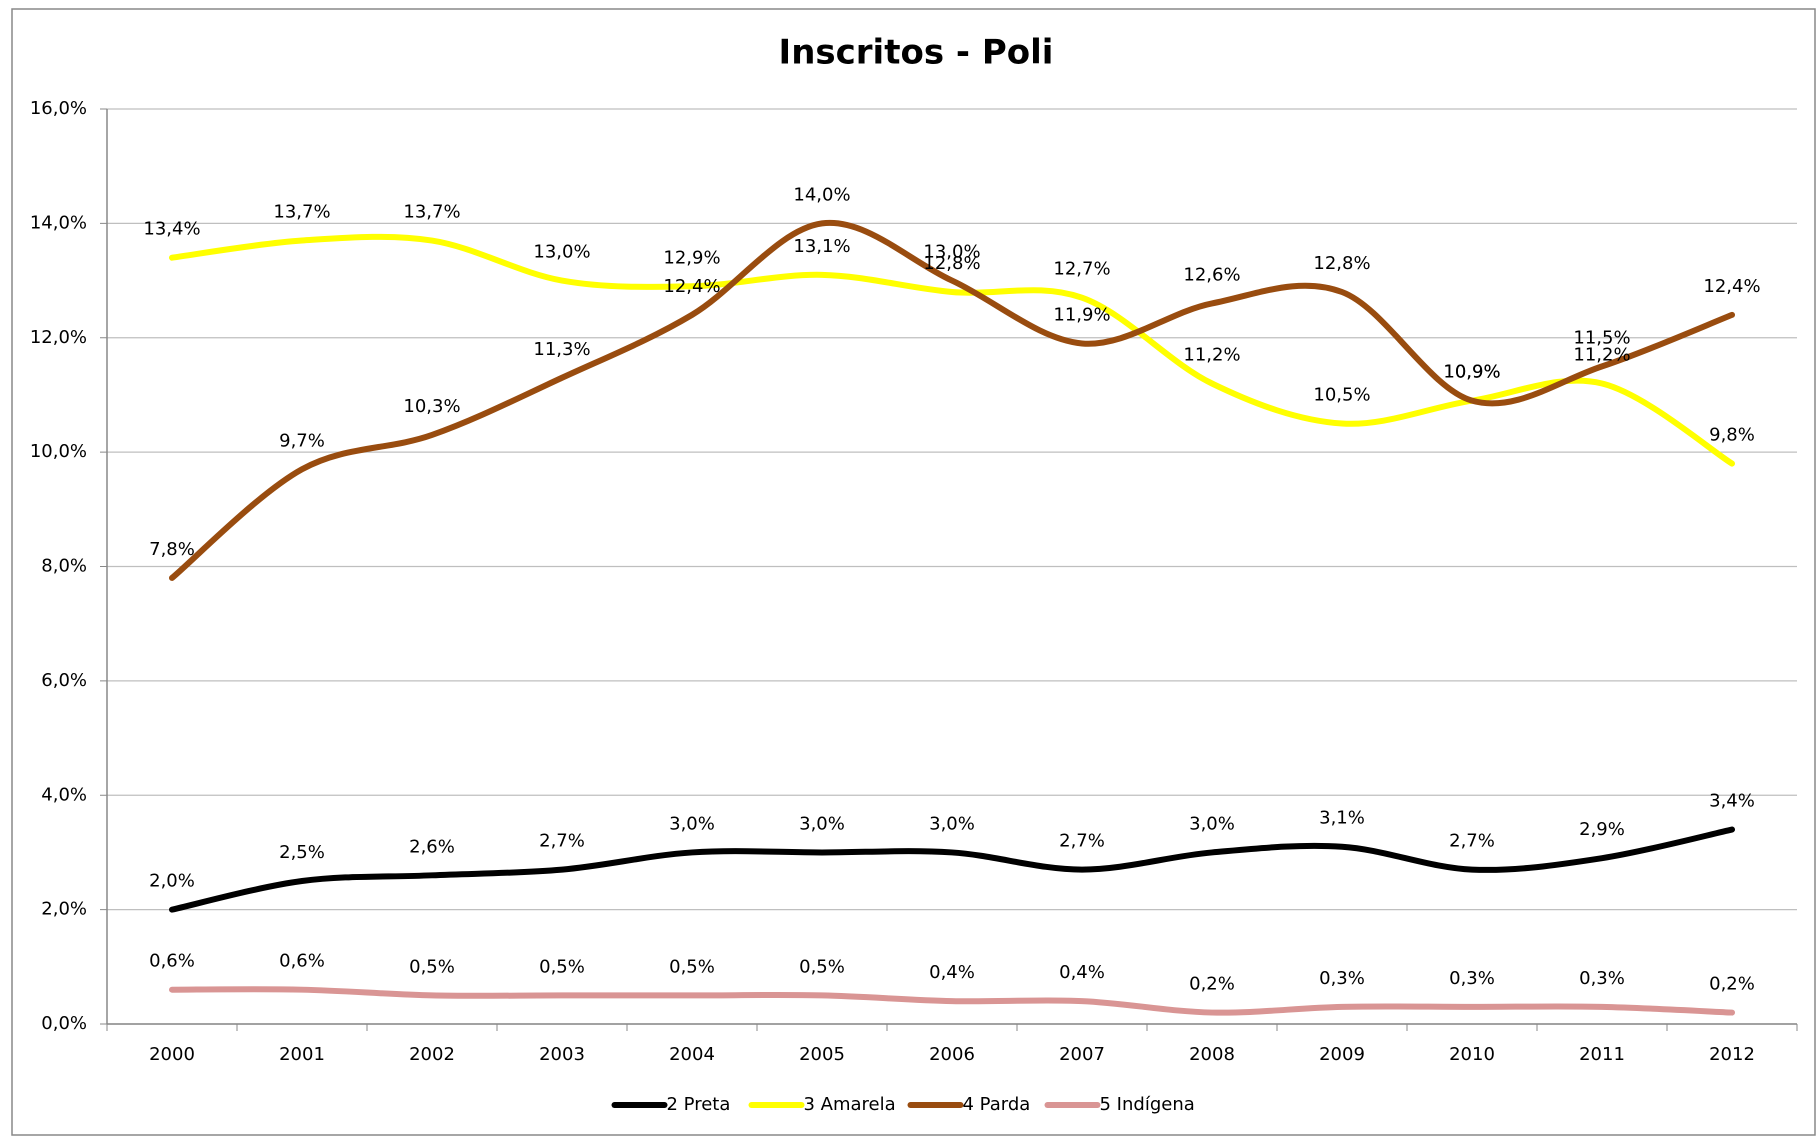 The width and height of the screenshot is (1816, 1140). What do you see at coordinates (58, 222) in the screenshot?
I see `y-tick-label: 14,0%` at bounding box center [58, 222].